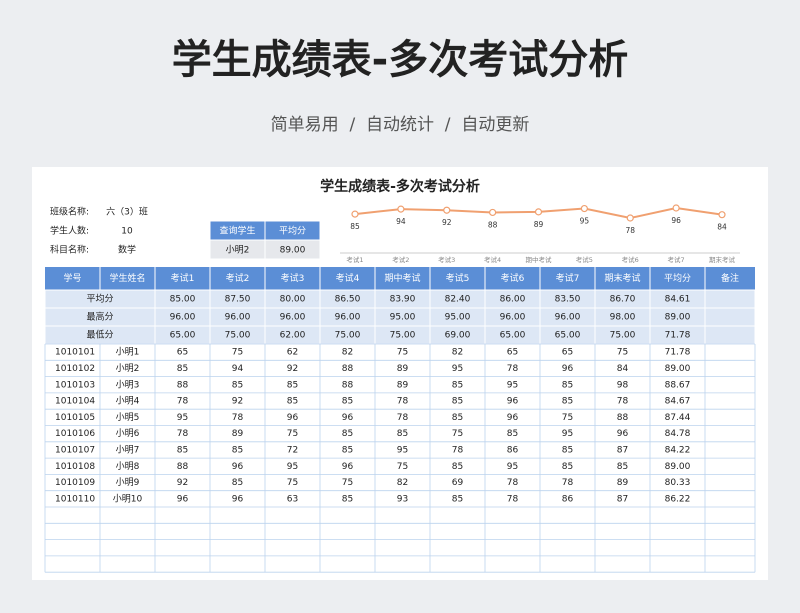 This screenshot has width=800, height=613. I want to click on cell-text: 86.70, so click(623, 300).